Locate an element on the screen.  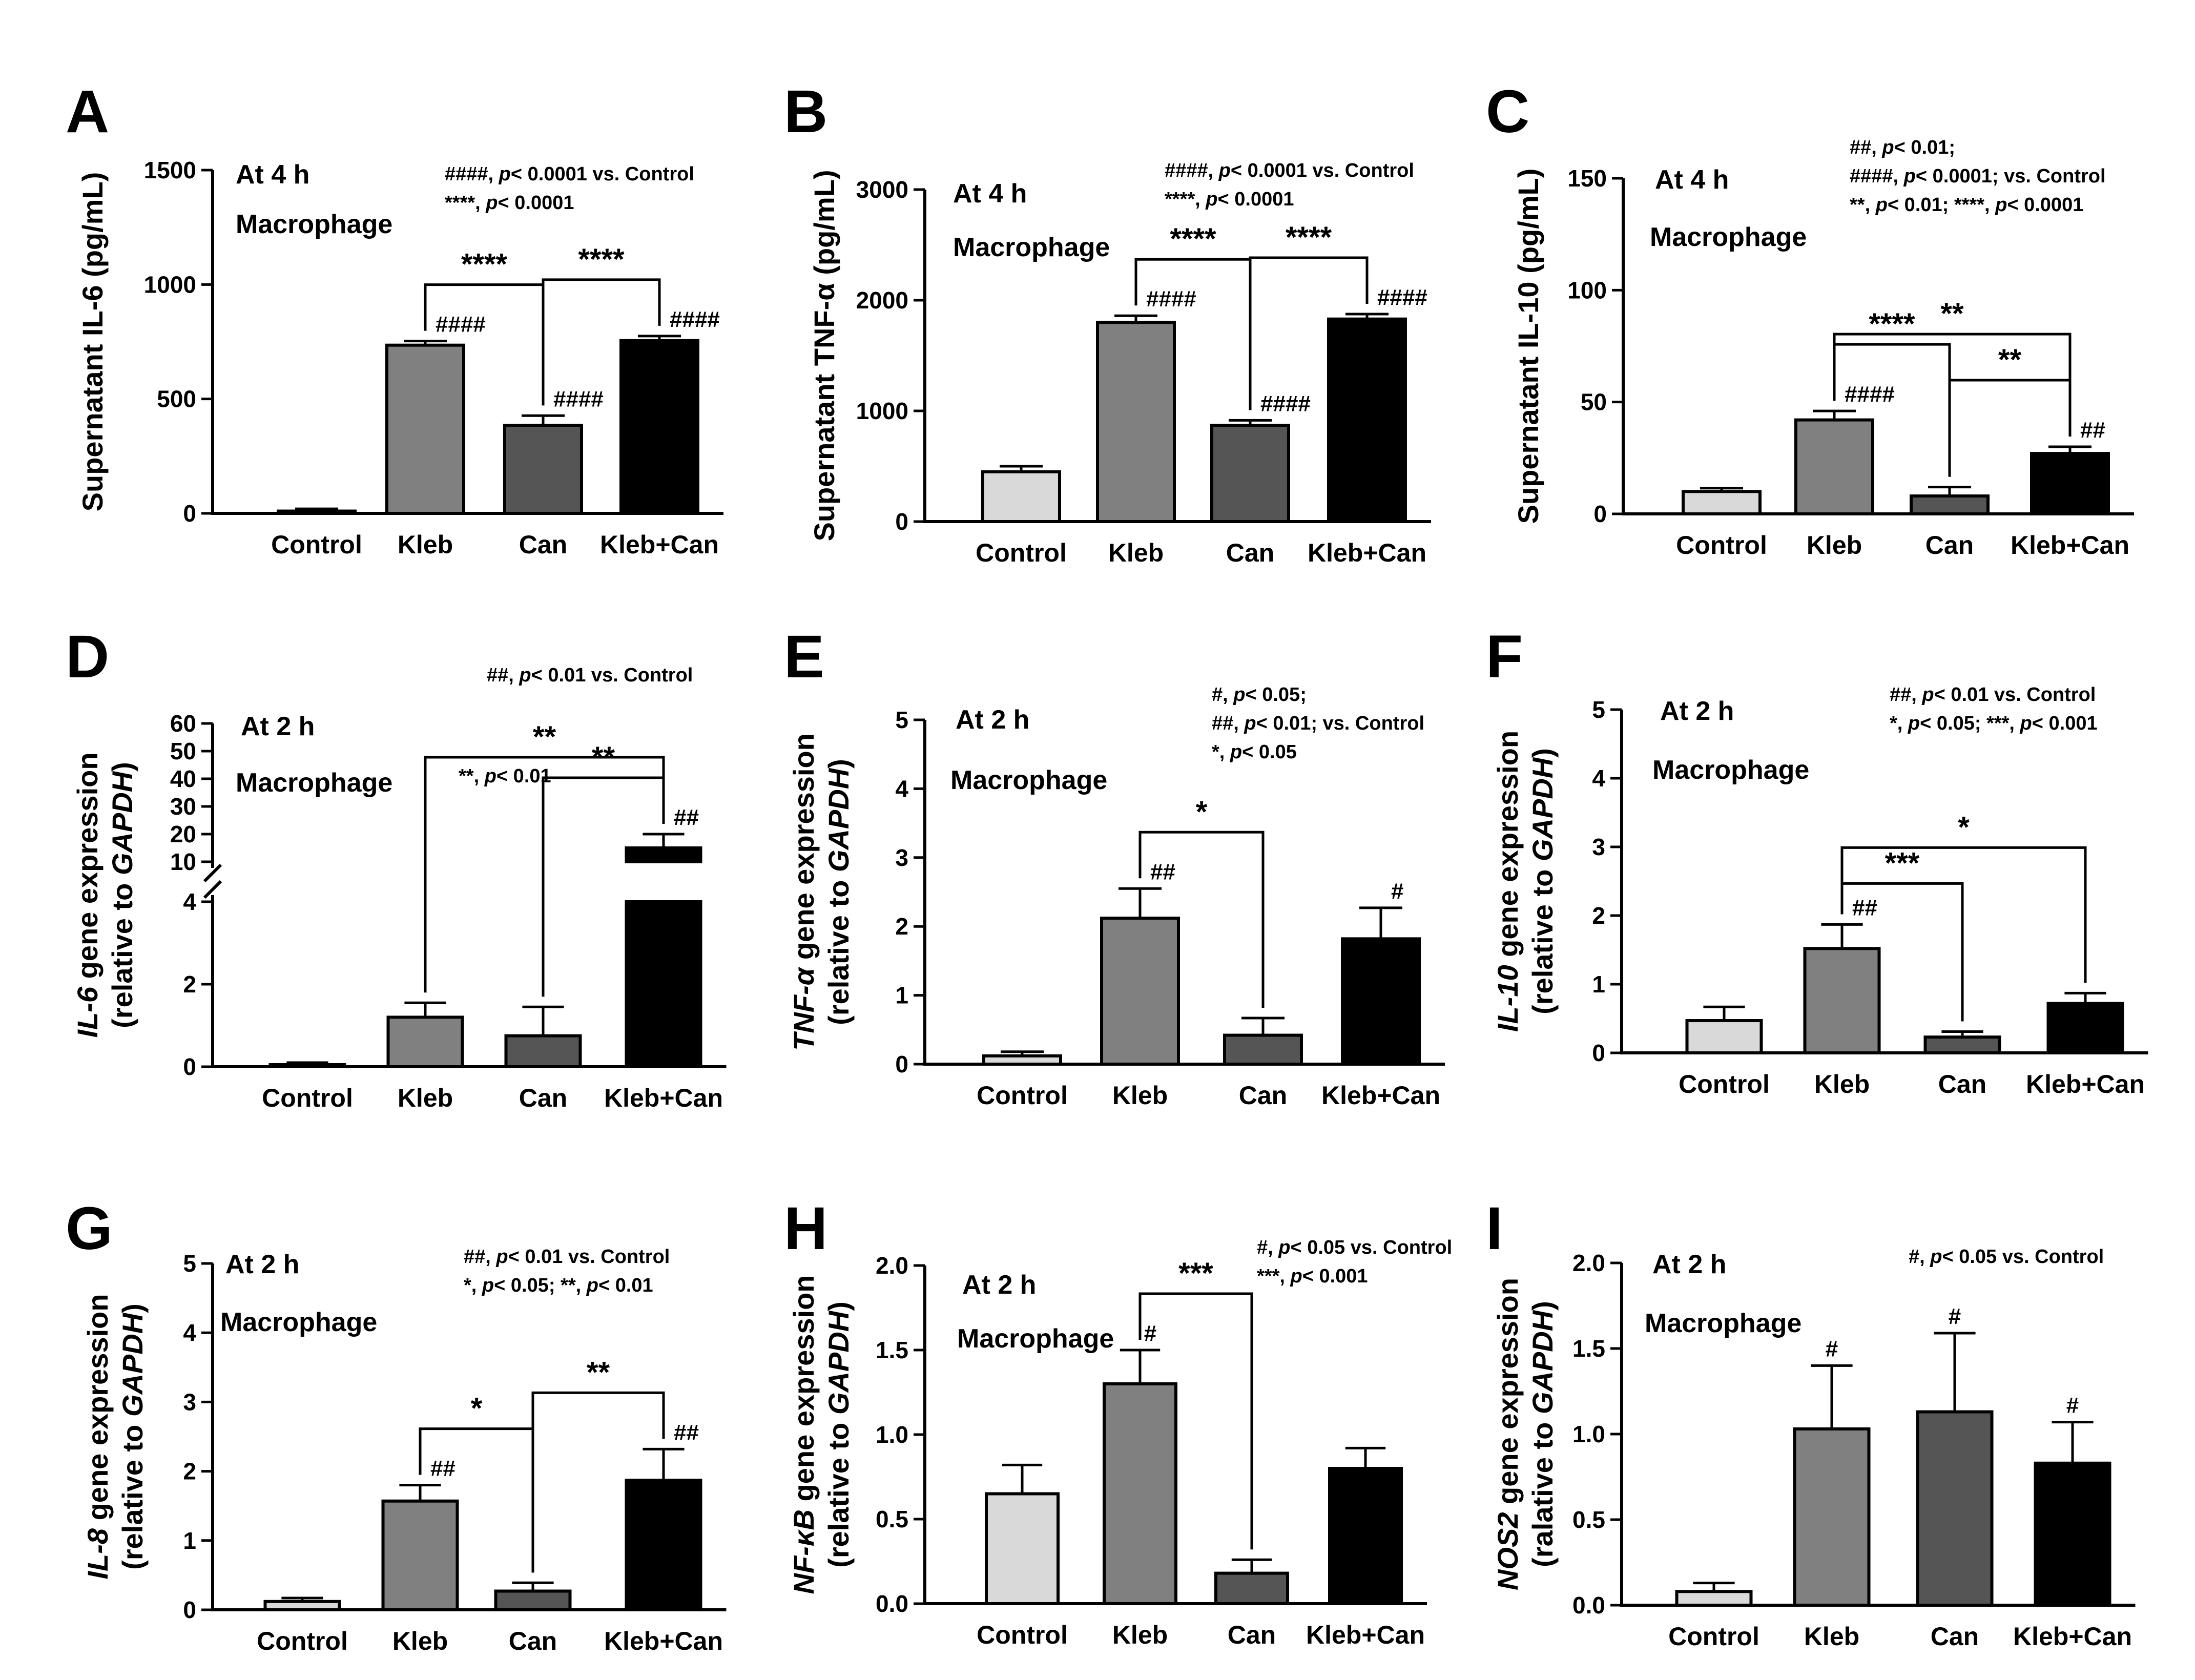
panel-letter: D is located at coordinates (87, 657).